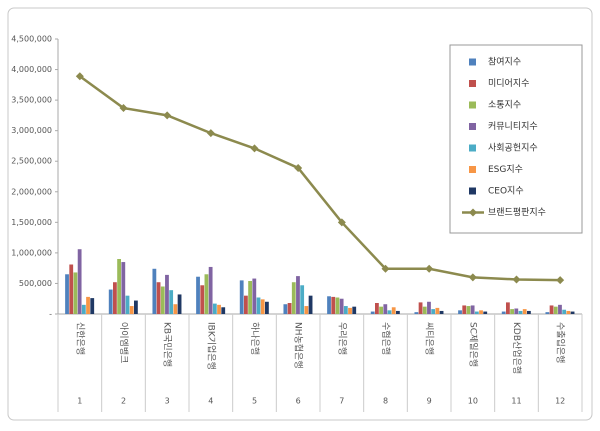 This screenshot has height=431, width=600. What do you see at coordinates (386, 338) in the screenshot?
I see `x-tick-label: 수협은행` at bounding box center [386, 338].